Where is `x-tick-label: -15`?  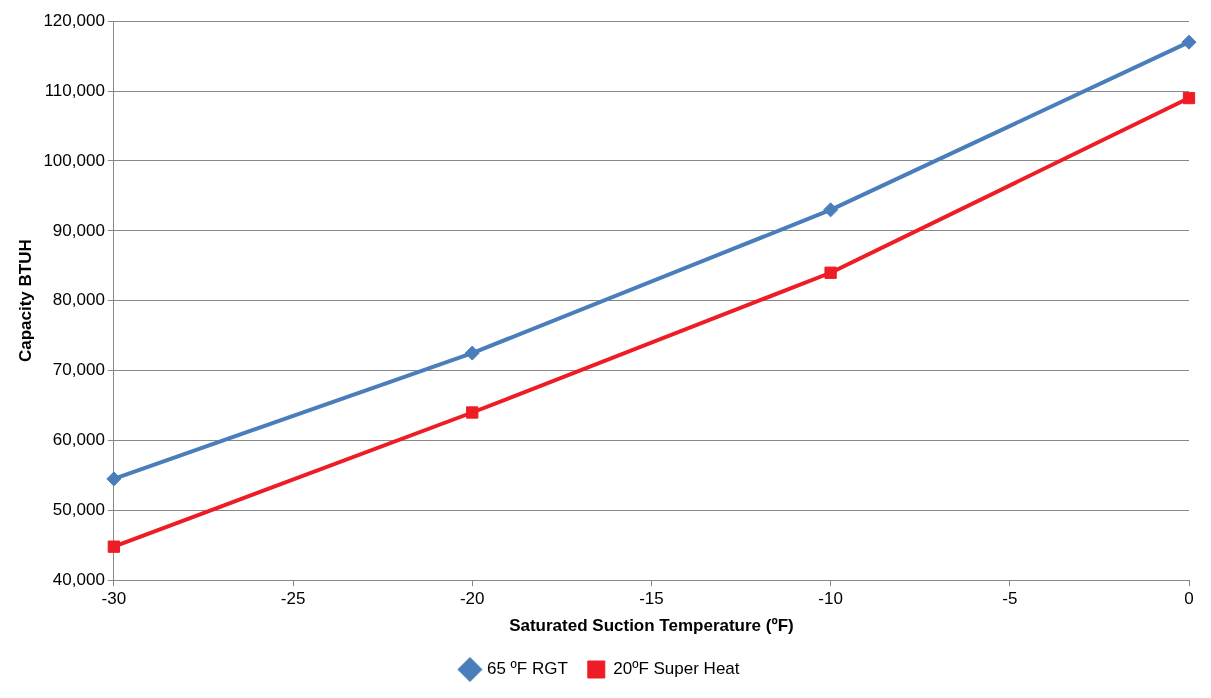
x-tick-label: -15 is located at coordinates (651, 599).